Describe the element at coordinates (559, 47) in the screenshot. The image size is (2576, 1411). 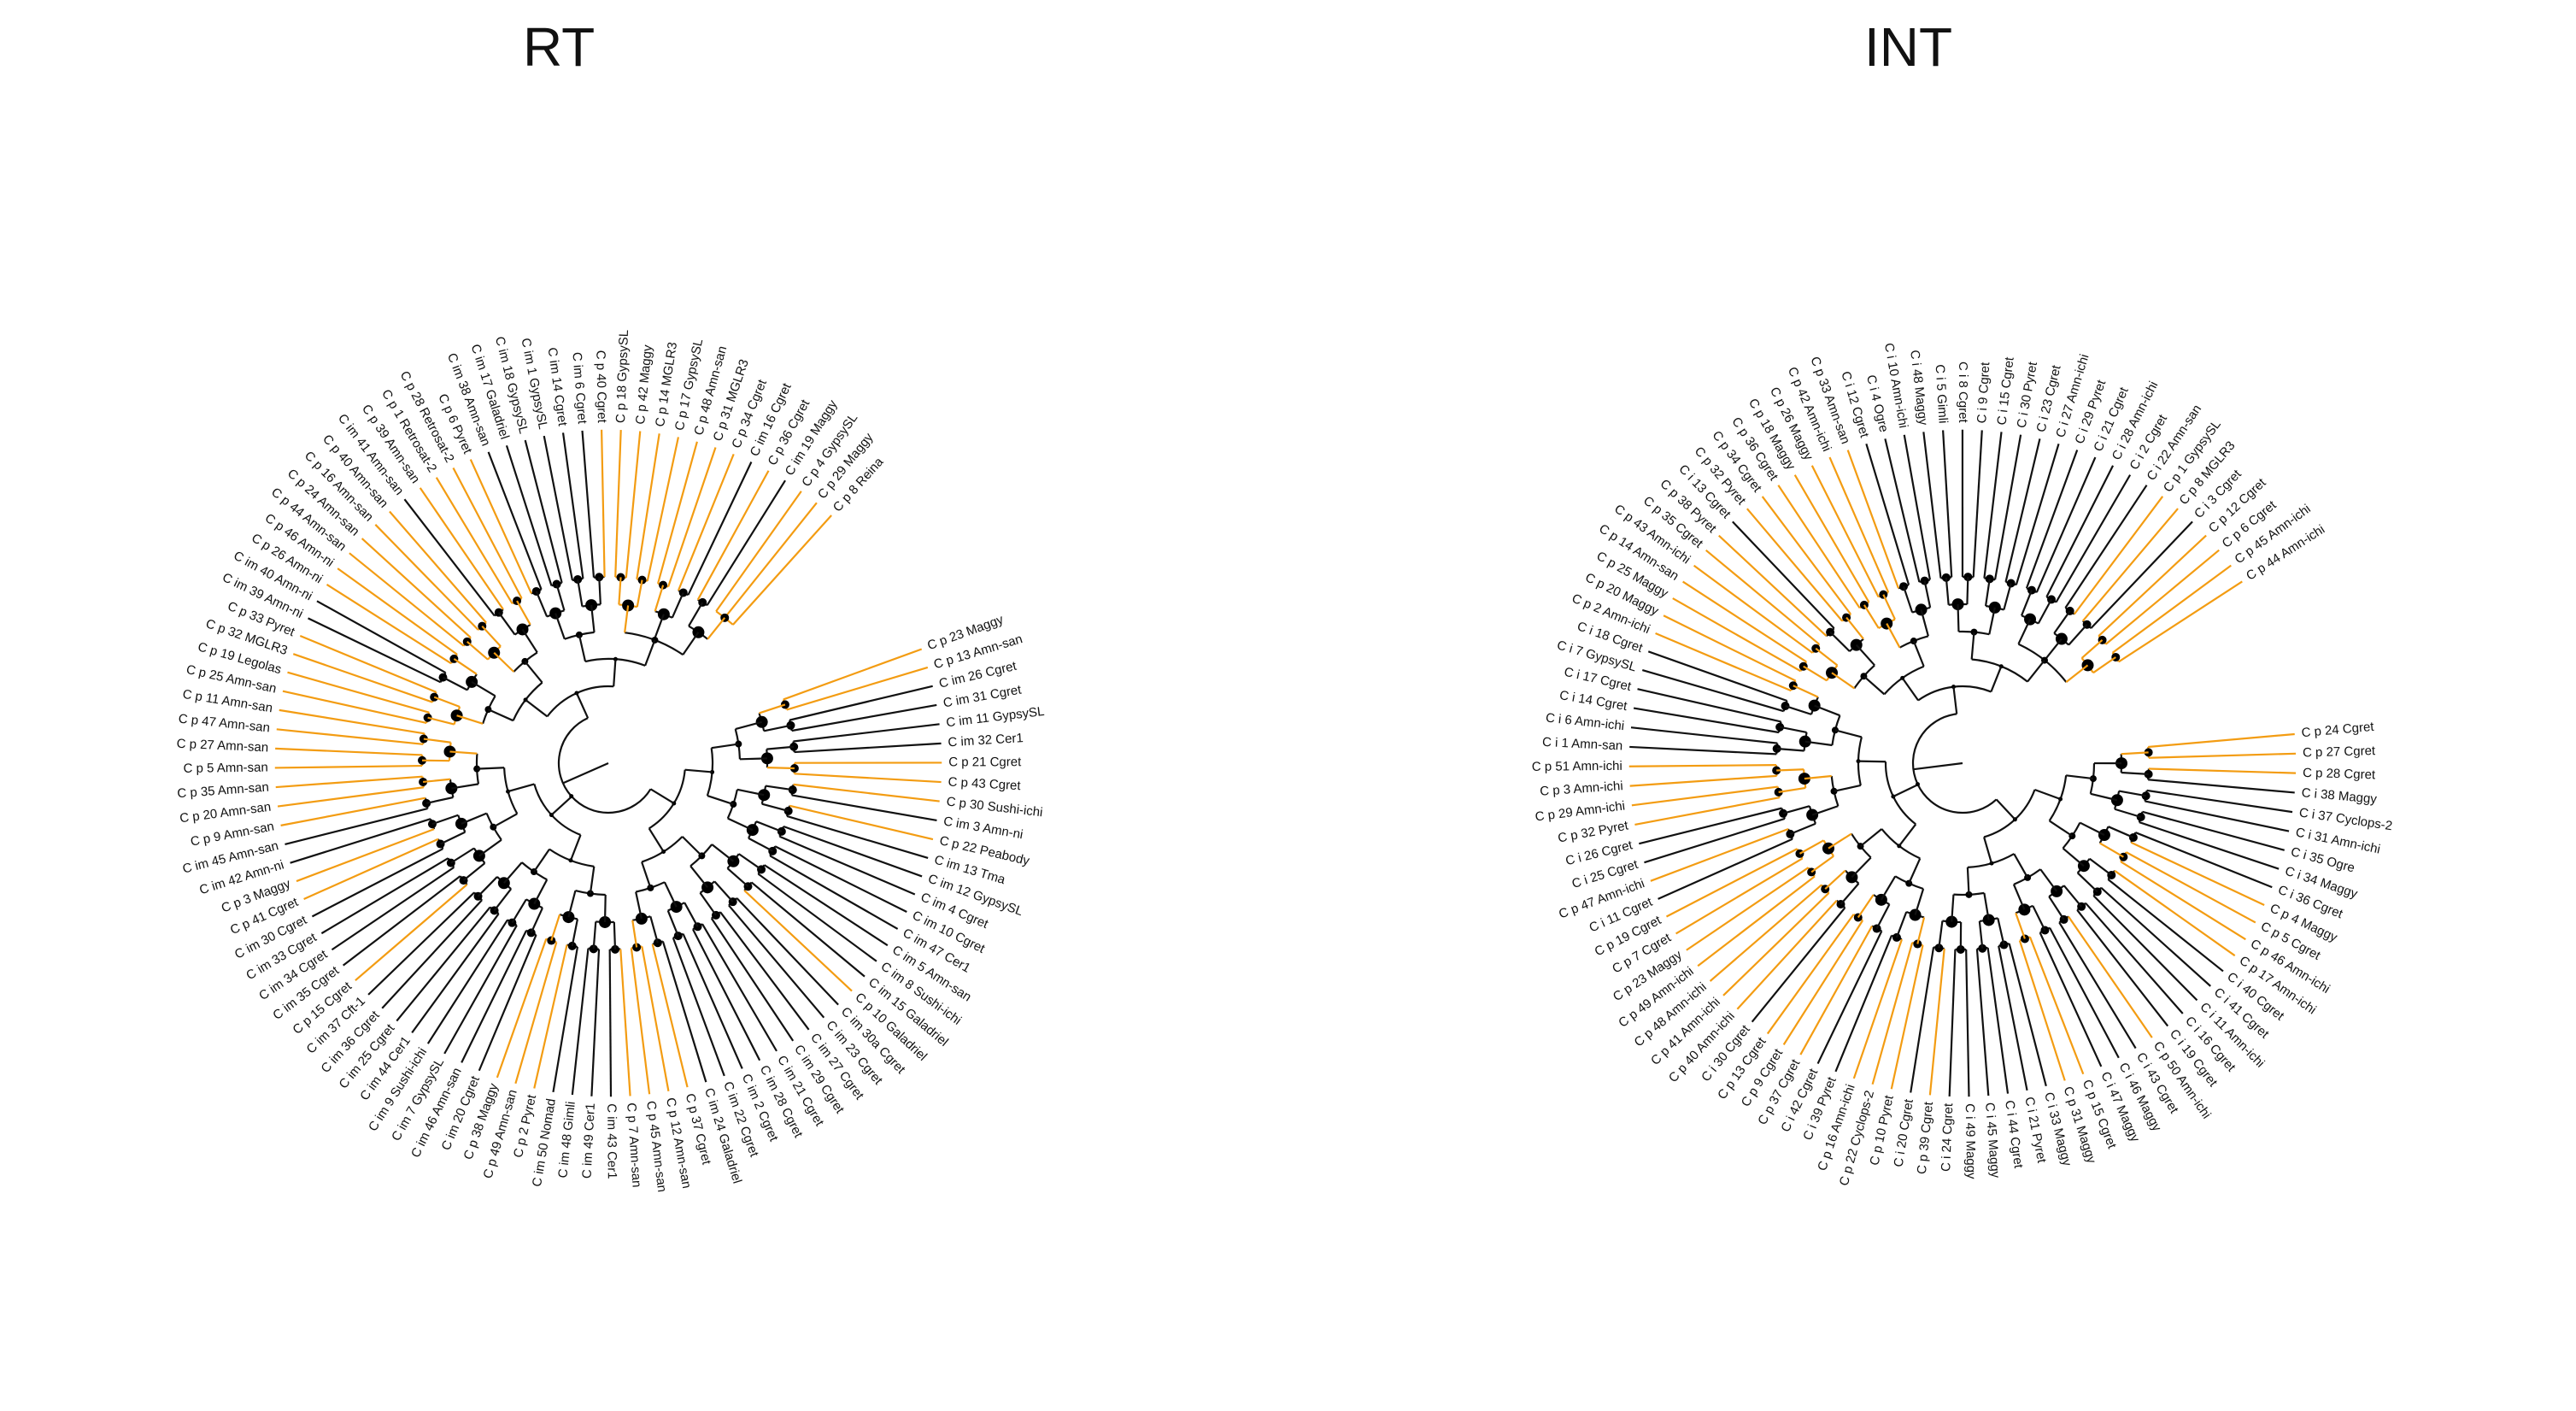
I see `rt-panel-title: RT` at that location.